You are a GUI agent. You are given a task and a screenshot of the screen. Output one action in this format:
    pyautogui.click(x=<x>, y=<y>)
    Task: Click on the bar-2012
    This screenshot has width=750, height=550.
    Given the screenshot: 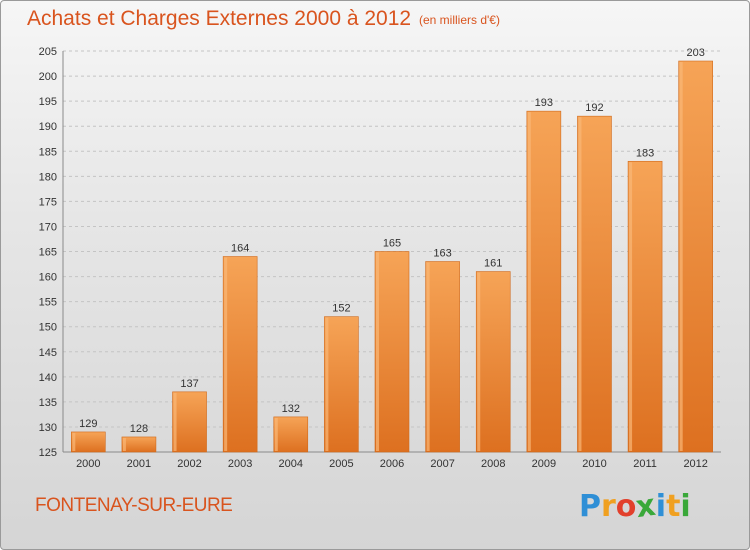 What is the action you would take?
    pyautogui.click(x=695, y=256)
    